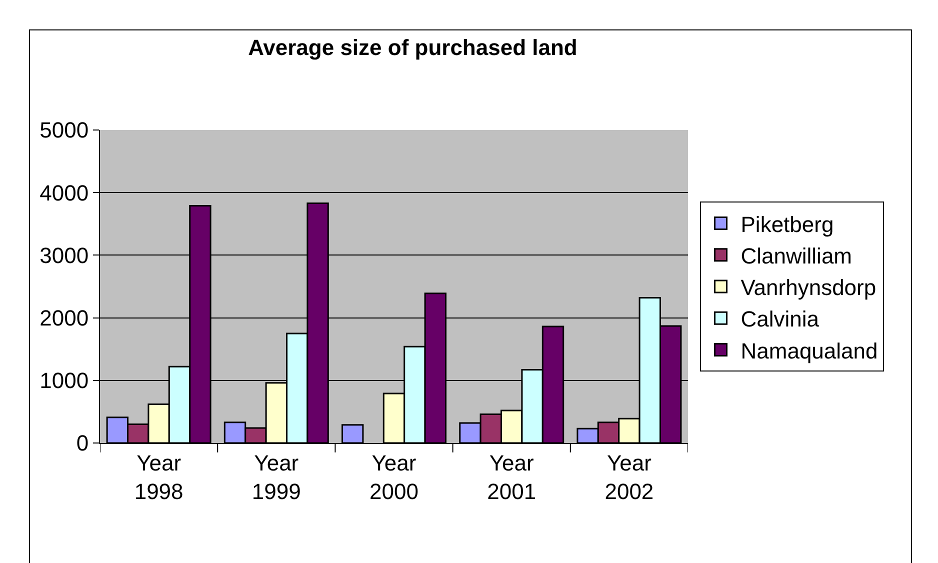 The height and width of the screenshot is (563, 938). What do you see at coordinates (796, 255) in the screenshot?
I see `legend-label: Clanwilliam` at bounding box center [796, 255].